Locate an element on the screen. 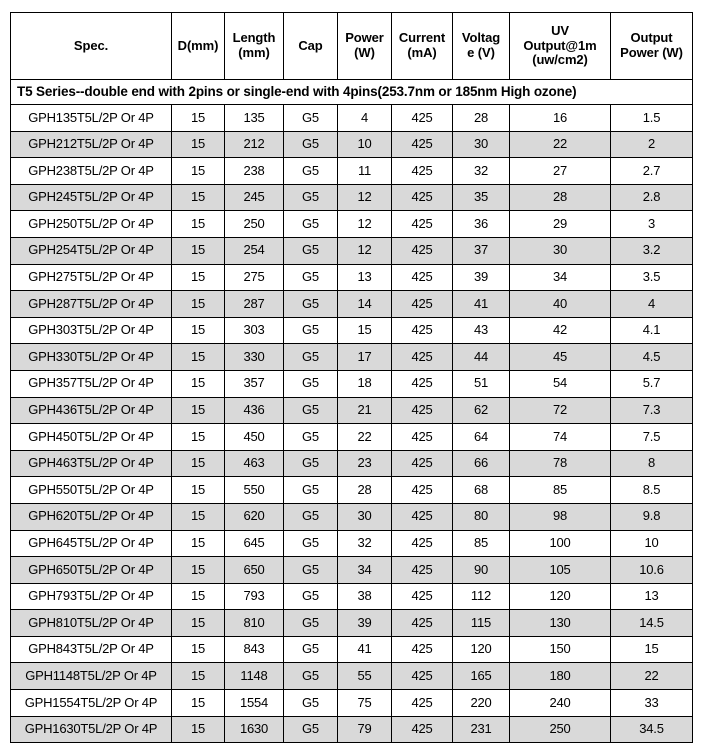 This screenshot has height=743, width=702. cell-uv: 240 is located at coordinates (560, 703).